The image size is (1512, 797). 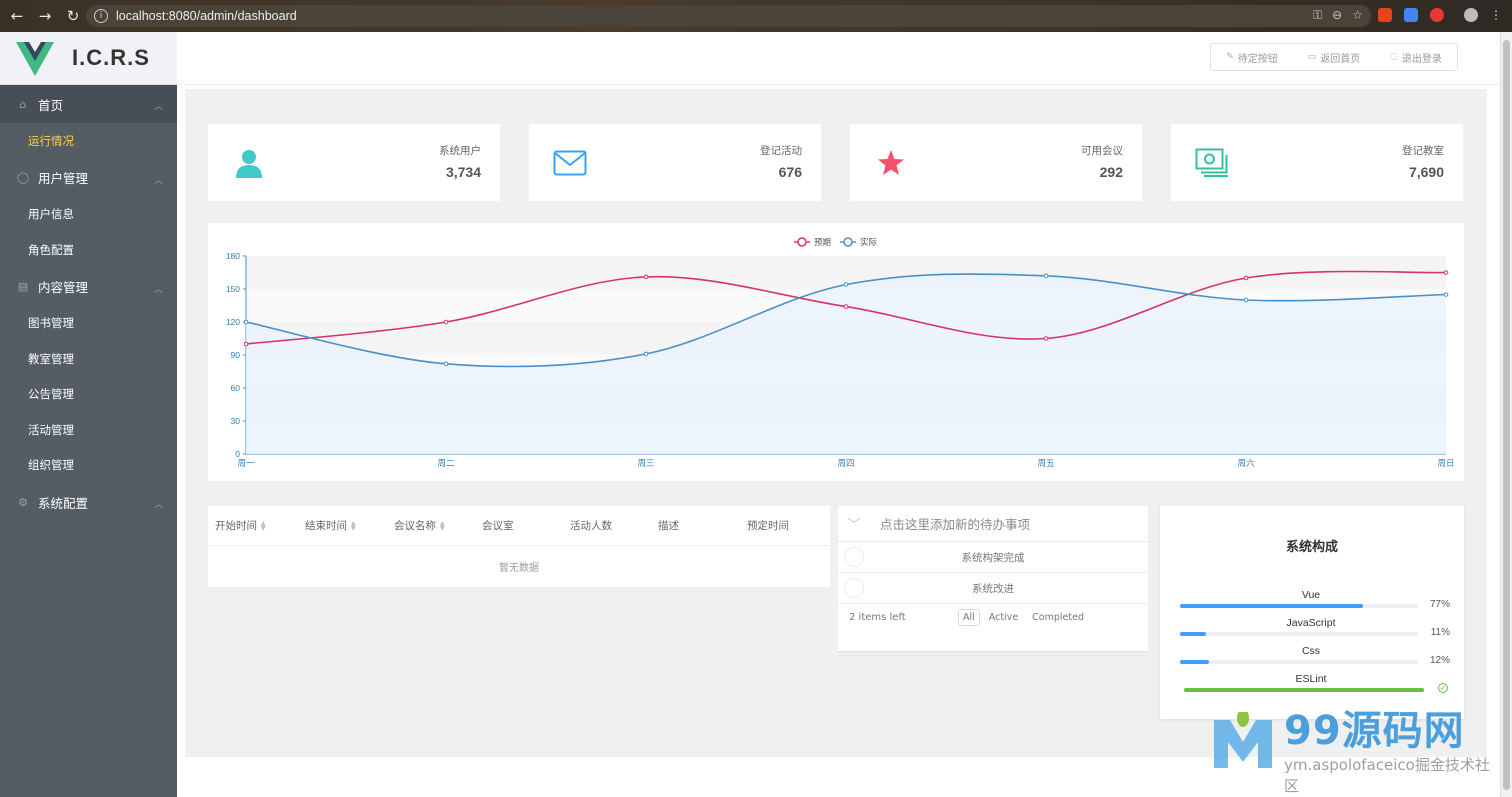 I want to click on x-tick-label: 周五, so click(x=1046, y=464).